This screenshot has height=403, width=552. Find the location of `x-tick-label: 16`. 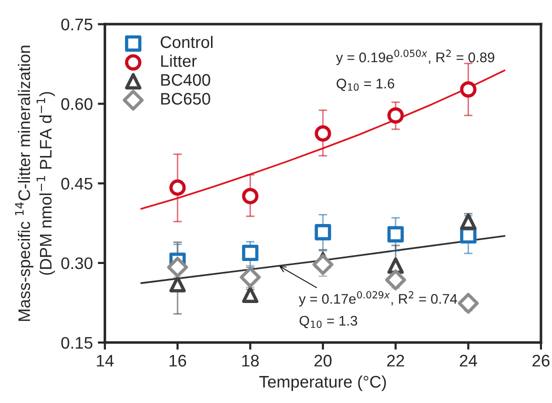

x-tick-label: 16 is located at coordinates (178, 360).